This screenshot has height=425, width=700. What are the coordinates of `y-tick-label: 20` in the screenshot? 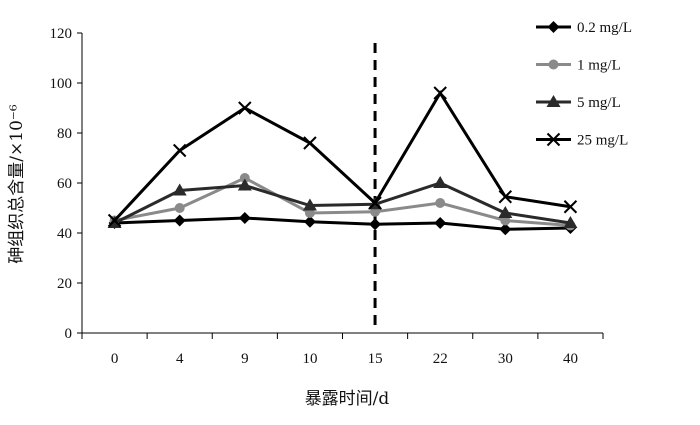 It's located at (64, 284).